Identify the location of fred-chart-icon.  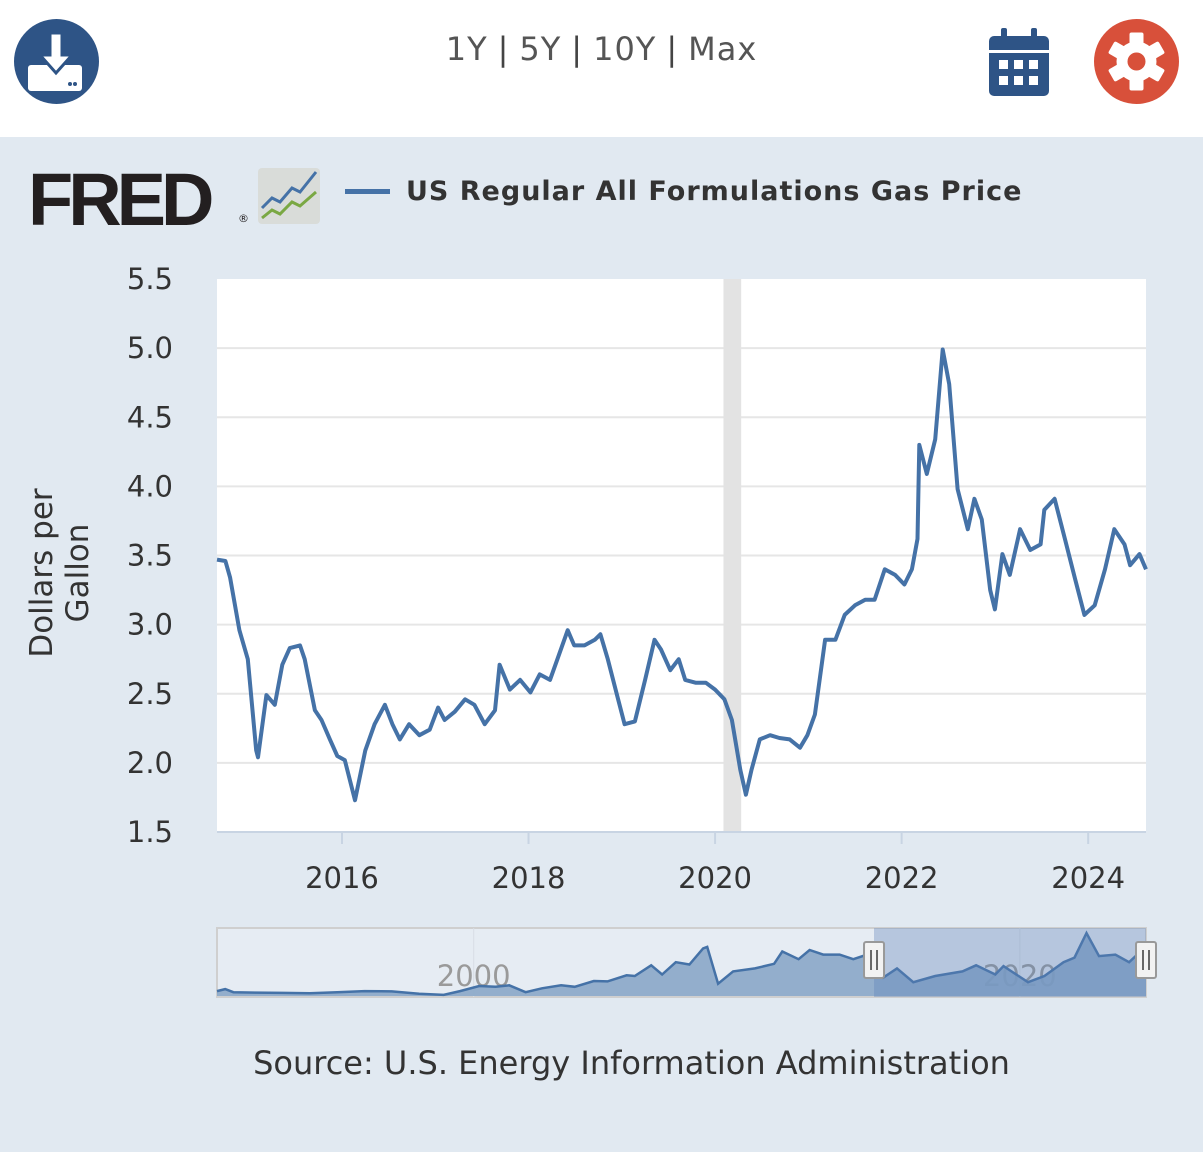
(289, 196).